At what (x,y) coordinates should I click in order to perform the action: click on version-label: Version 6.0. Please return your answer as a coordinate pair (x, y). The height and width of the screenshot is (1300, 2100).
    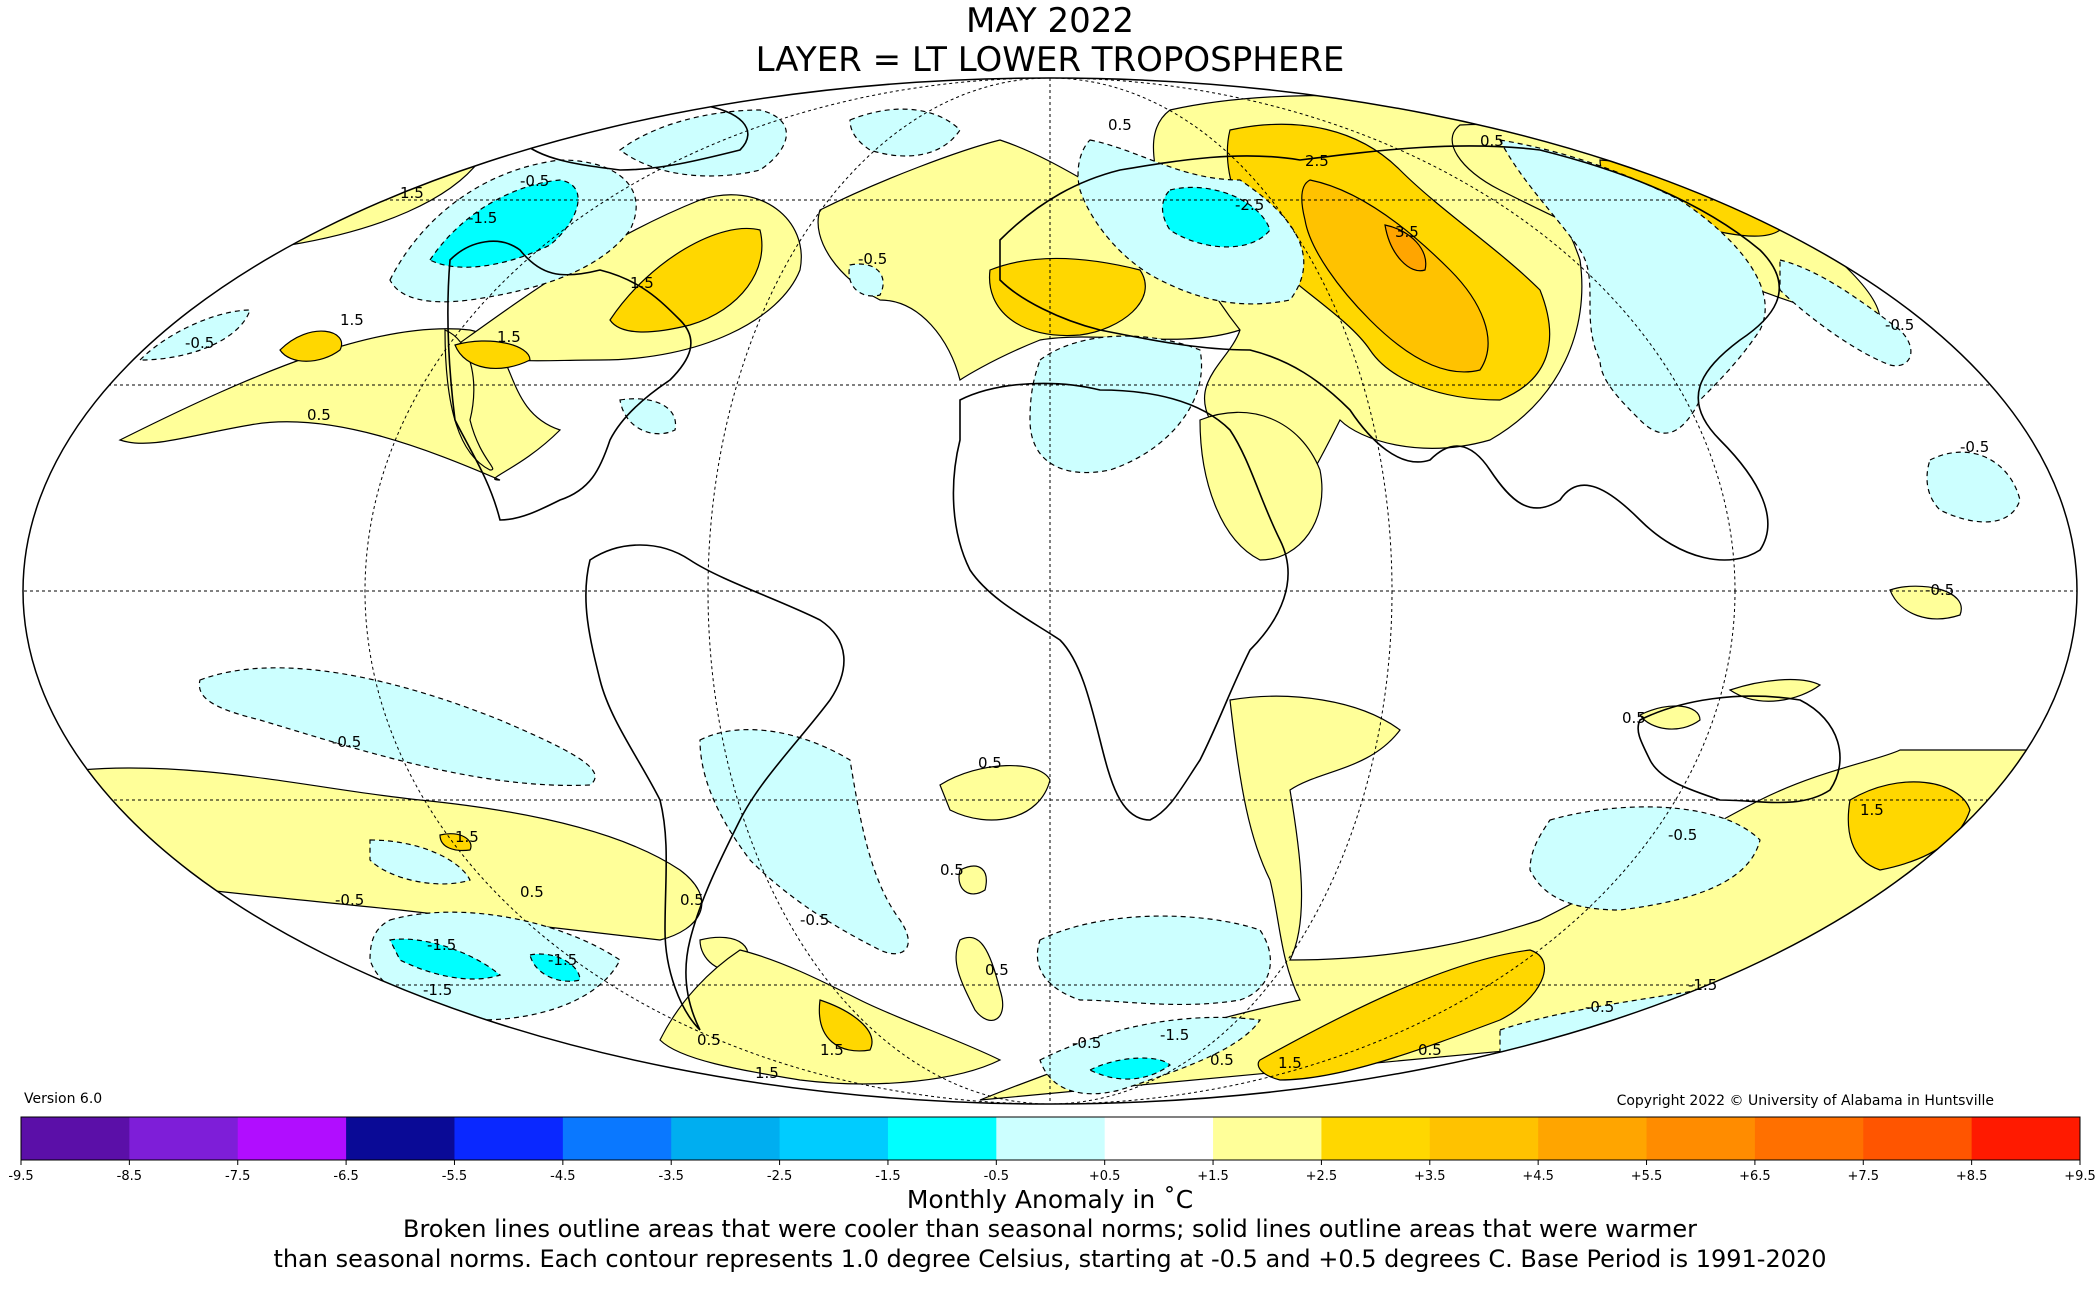
    Looking at the image, I should click on (63, 1099).